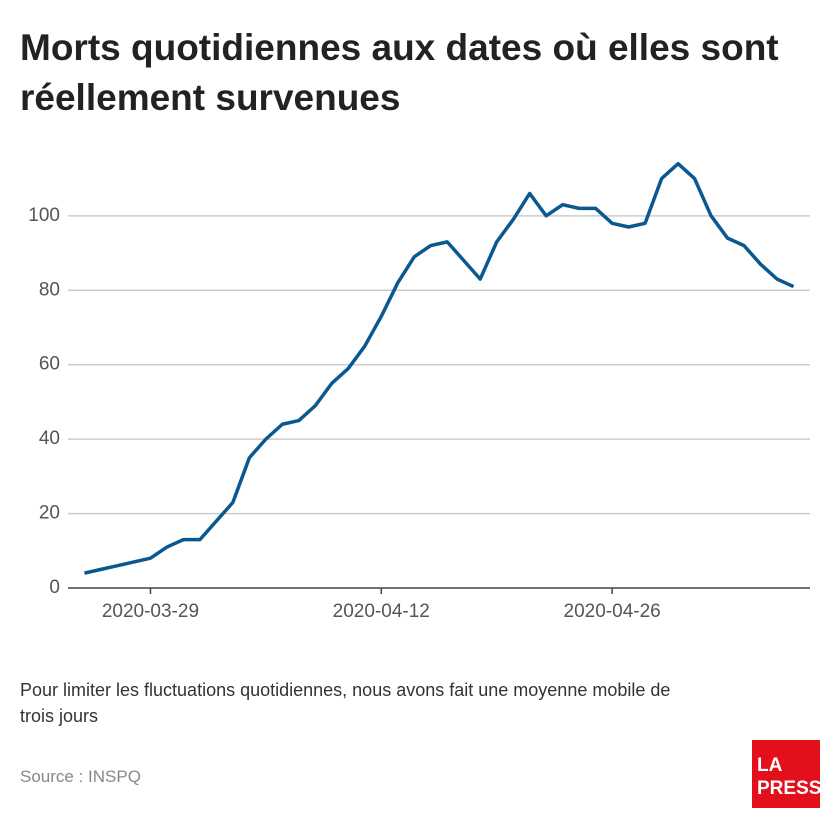 The width and height of the screenshot is (840, 840). I want to click on x-tick-label: 2020-04-26, so click(612, 611).